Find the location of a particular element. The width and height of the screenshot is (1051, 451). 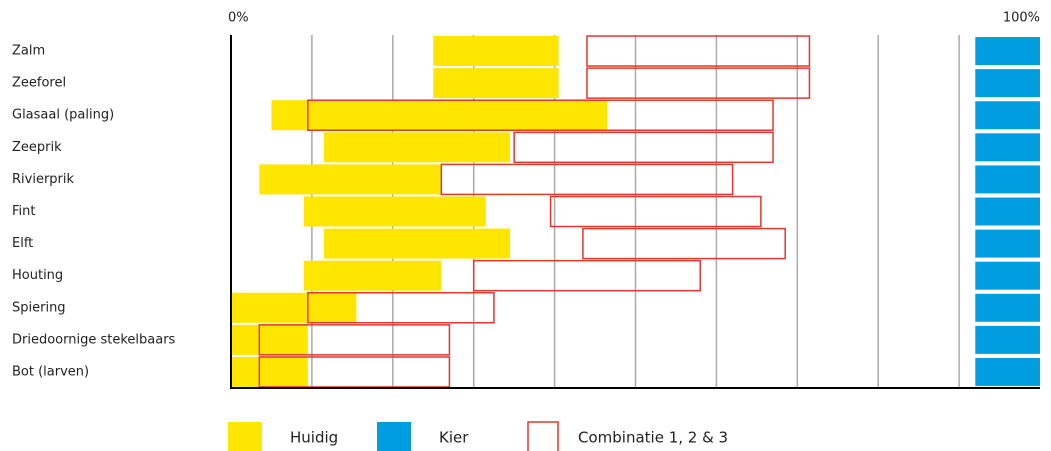

category-label: Zeeprik is located at coordinates (37, 147).